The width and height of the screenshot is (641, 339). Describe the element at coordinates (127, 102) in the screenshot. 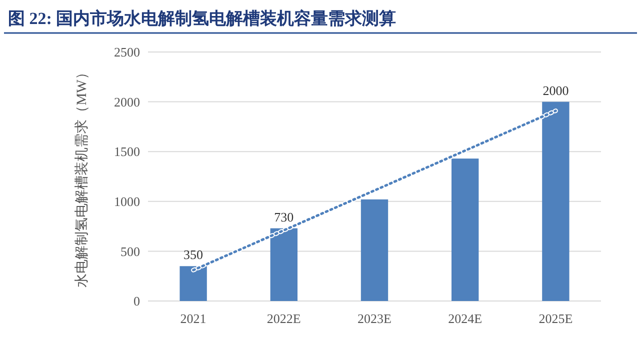

I see `y-tick-label: 2000` at that location.